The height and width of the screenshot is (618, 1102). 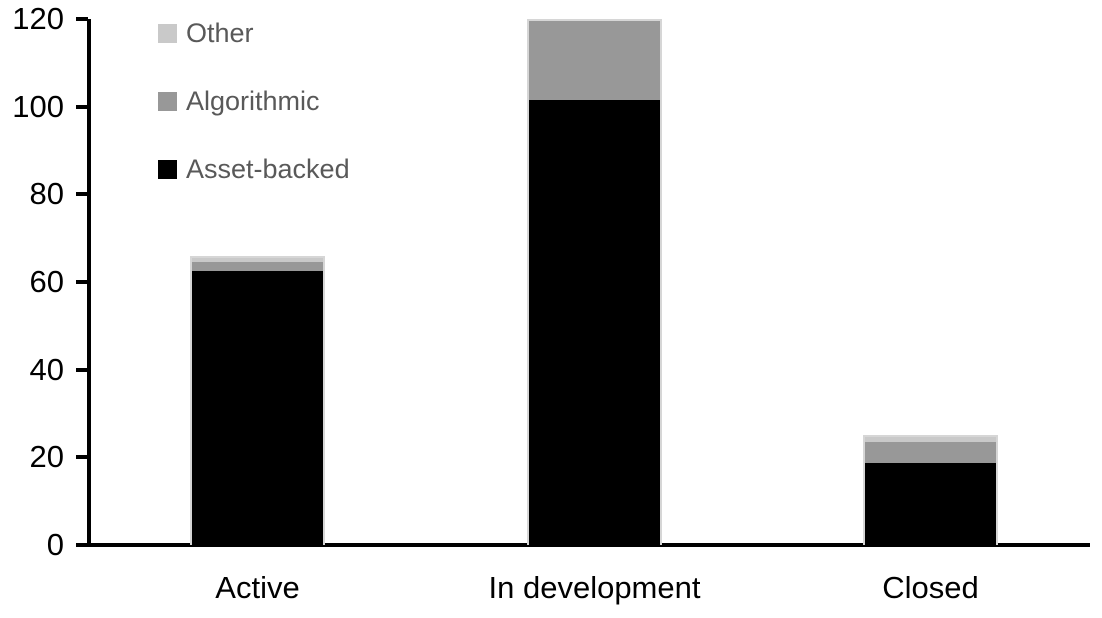 I want to click on y-tick-label-20: 20, so click(x=46, y=457).